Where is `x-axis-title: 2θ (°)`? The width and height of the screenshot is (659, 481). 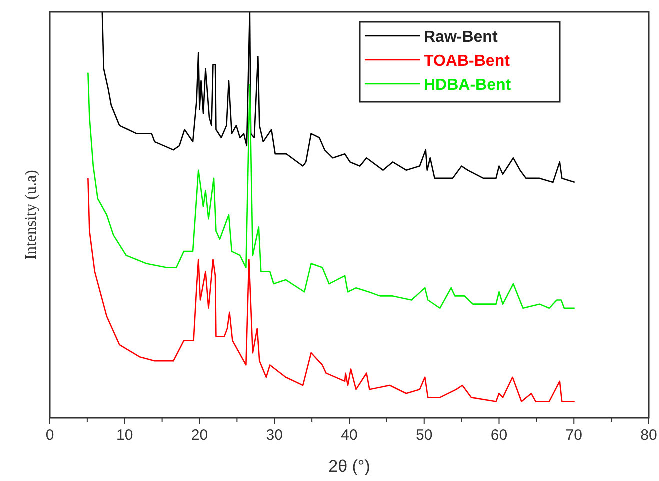
x-axis-title: 2θ (°) is located at coordinates (349, 466).